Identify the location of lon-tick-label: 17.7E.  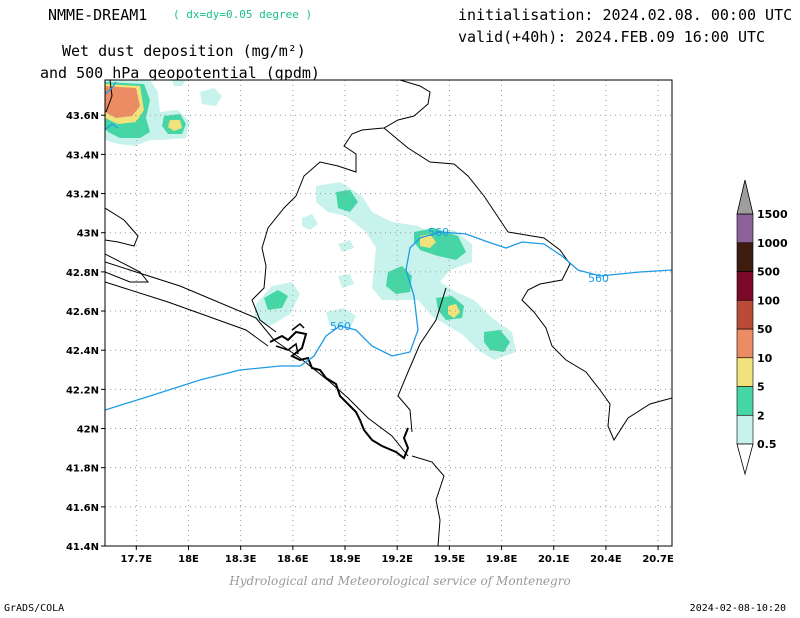
(137, 559).